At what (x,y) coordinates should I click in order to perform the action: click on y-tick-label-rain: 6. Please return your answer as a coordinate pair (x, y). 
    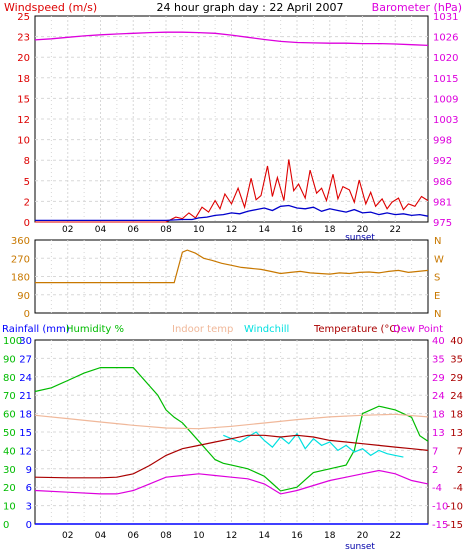
    Looking at the image, I should click on (29, 488).